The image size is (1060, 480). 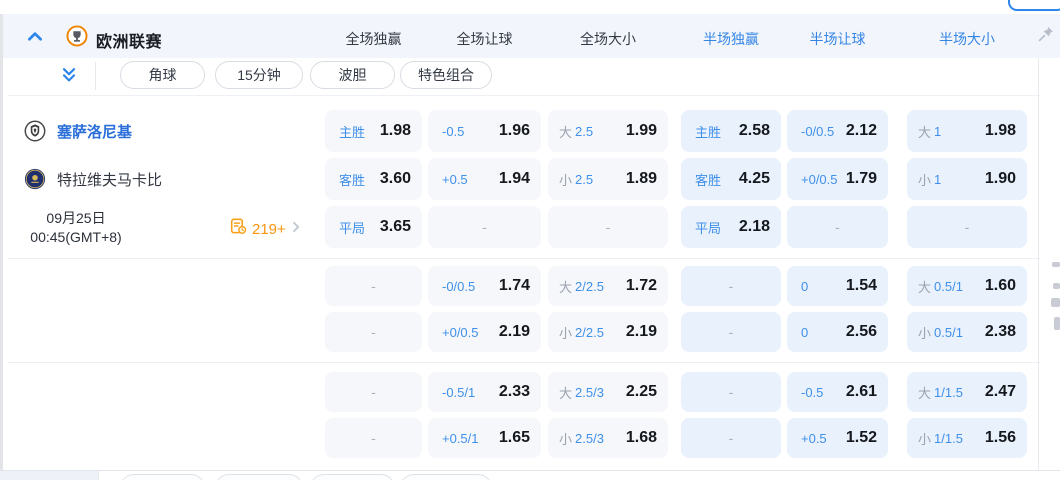 I want to click on pin-button, so click(x=1045, y=34).